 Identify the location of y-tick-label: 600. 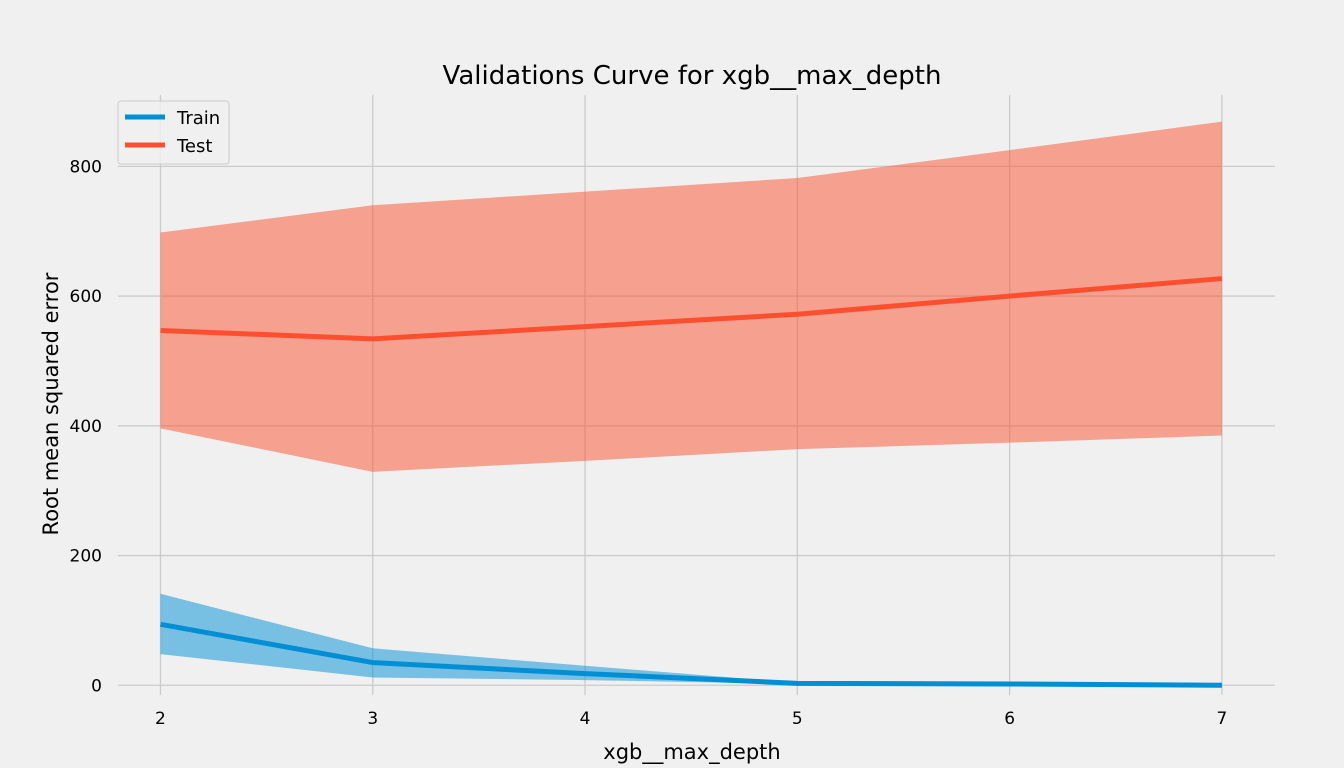
(86, 297).